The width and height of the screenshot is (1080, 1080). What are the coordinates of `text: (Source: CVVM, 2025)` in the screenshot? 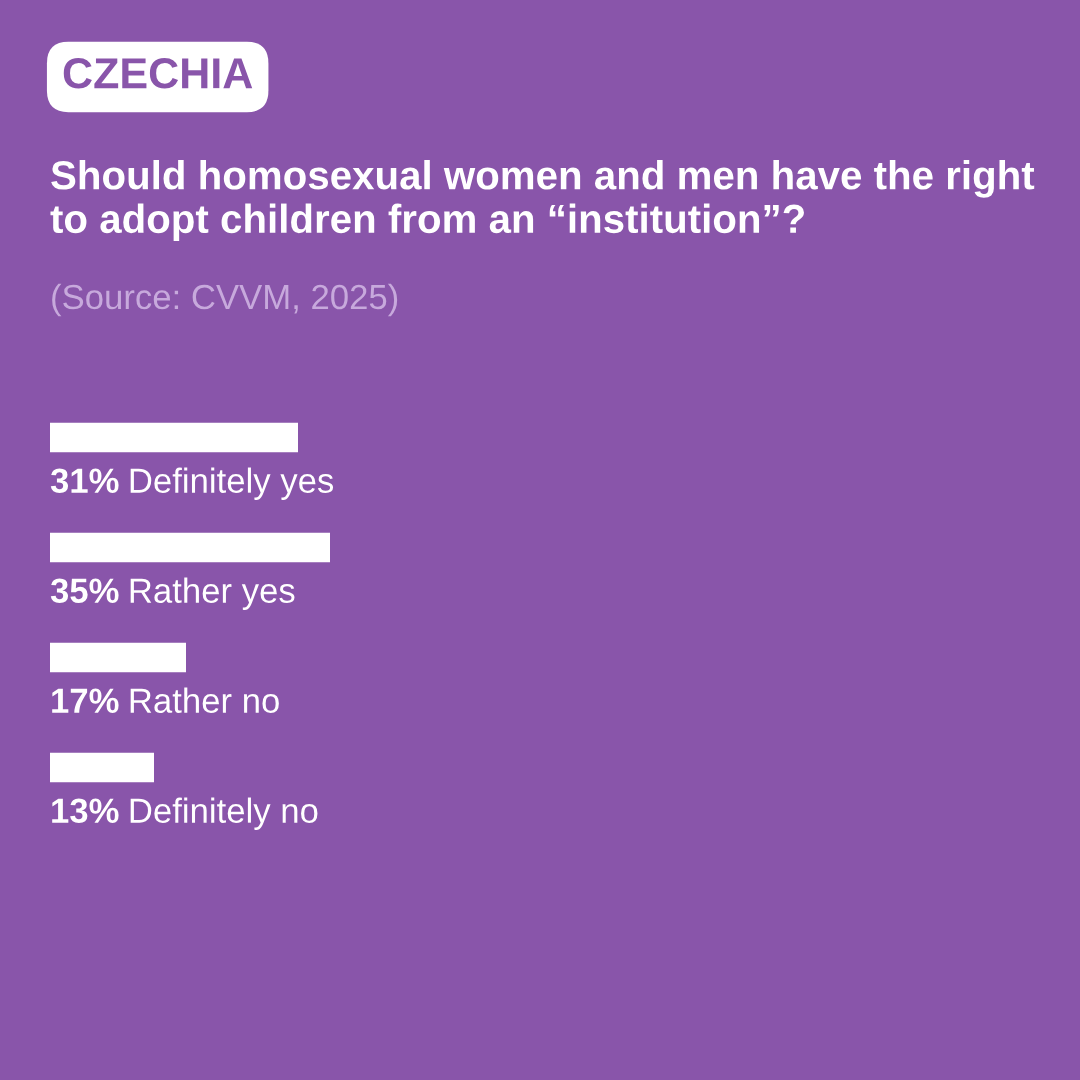 It's located at (225, 300).